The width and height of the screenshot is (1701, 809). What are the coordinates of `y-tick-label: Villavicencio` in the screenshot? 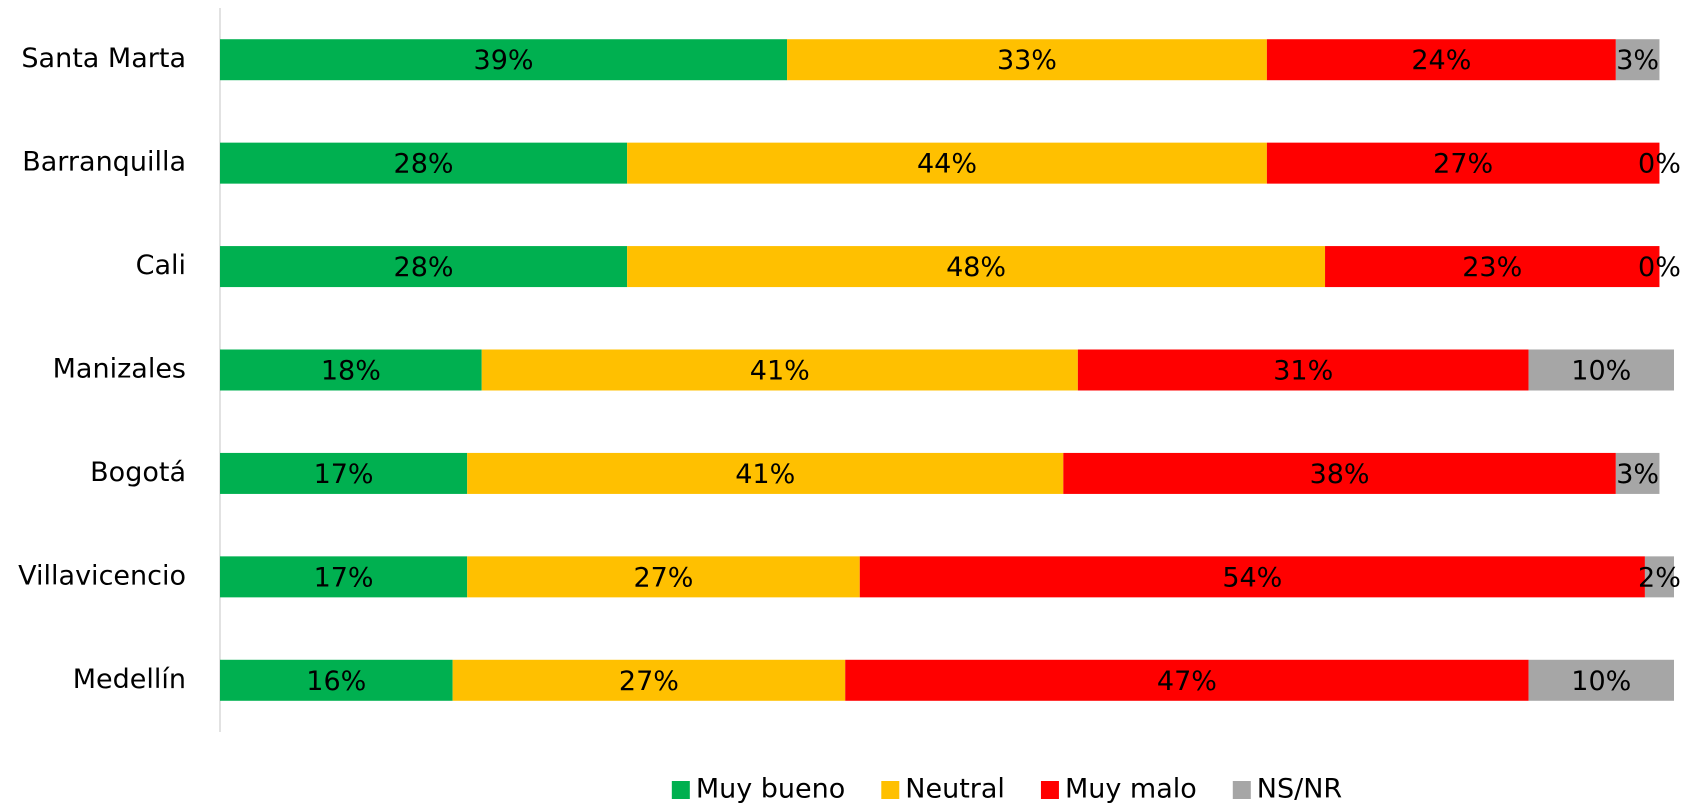 It's located at (102, 575).